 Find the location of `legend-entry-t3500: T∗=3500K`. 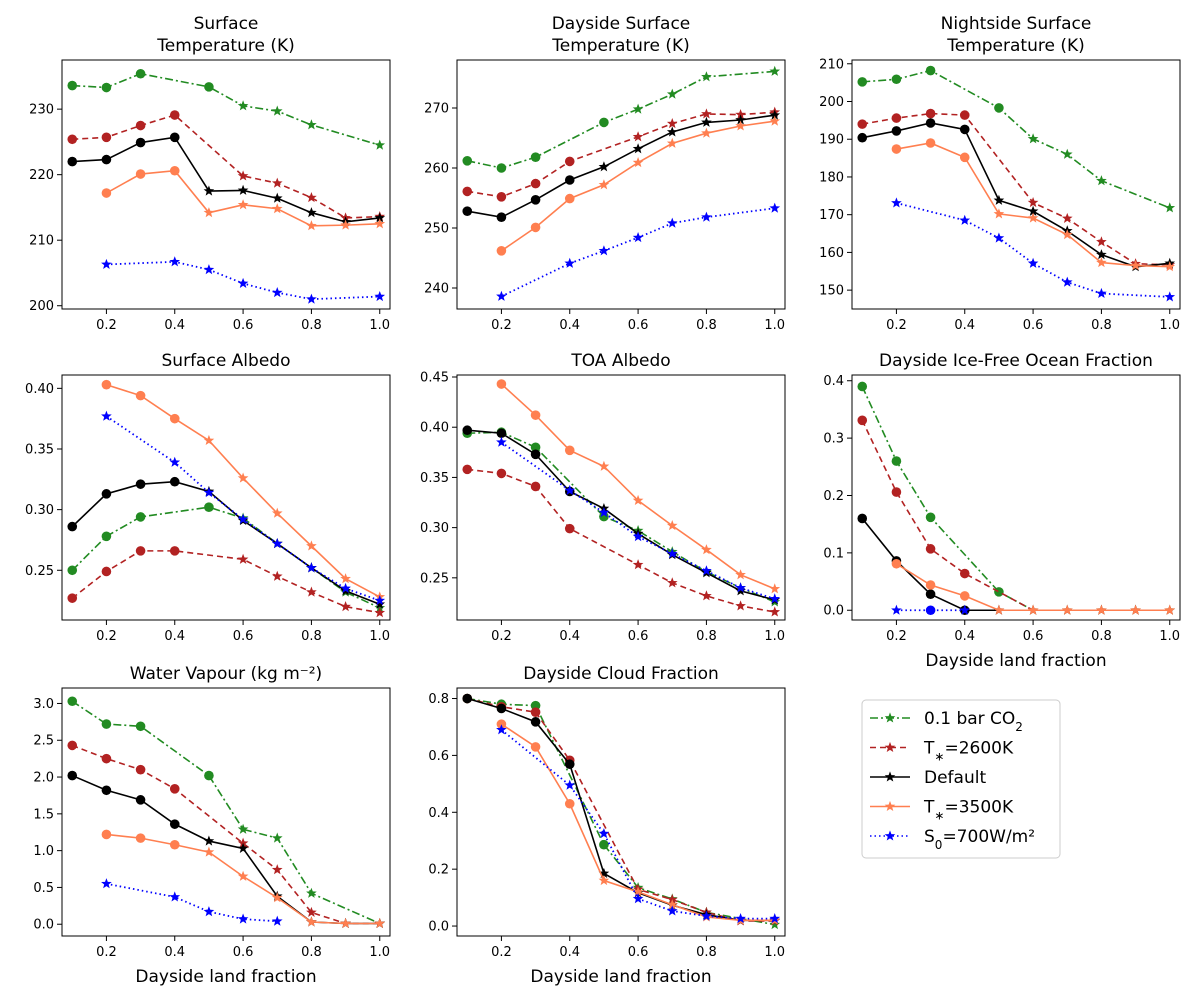

legend-entry-t3500: T∗=3500K is located at coordinates (942, 810).